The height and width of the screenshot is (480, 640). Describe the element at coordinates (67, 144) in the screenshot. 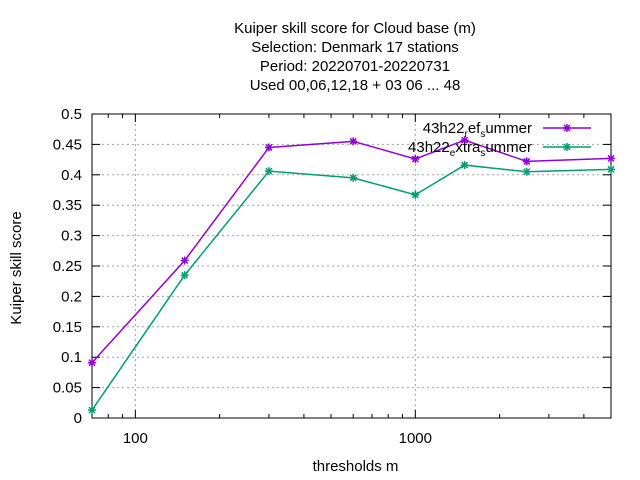

I see `y-tick-label: 0.45` at that location.